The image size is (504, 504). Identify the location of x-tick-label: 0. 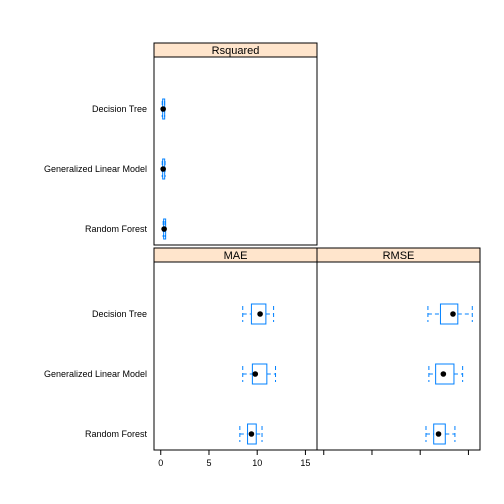
(160, 463).